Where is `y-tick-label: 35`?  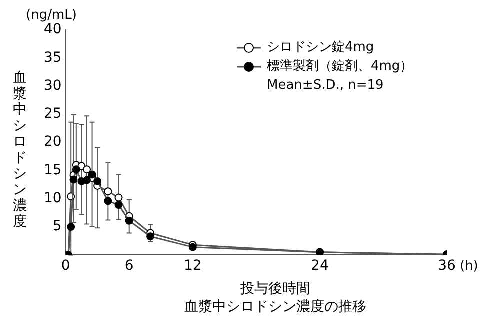
y-tick-label: 35 is located at coordinates (53, 58).